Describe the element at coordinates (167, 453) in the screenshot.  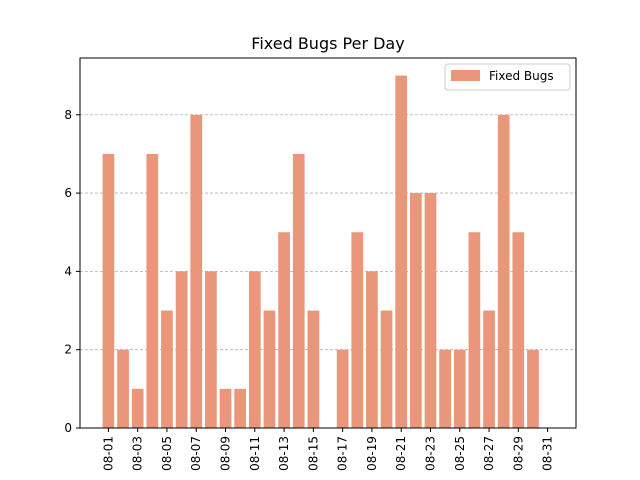
I see `x-tick-label: 08-05` at that location.